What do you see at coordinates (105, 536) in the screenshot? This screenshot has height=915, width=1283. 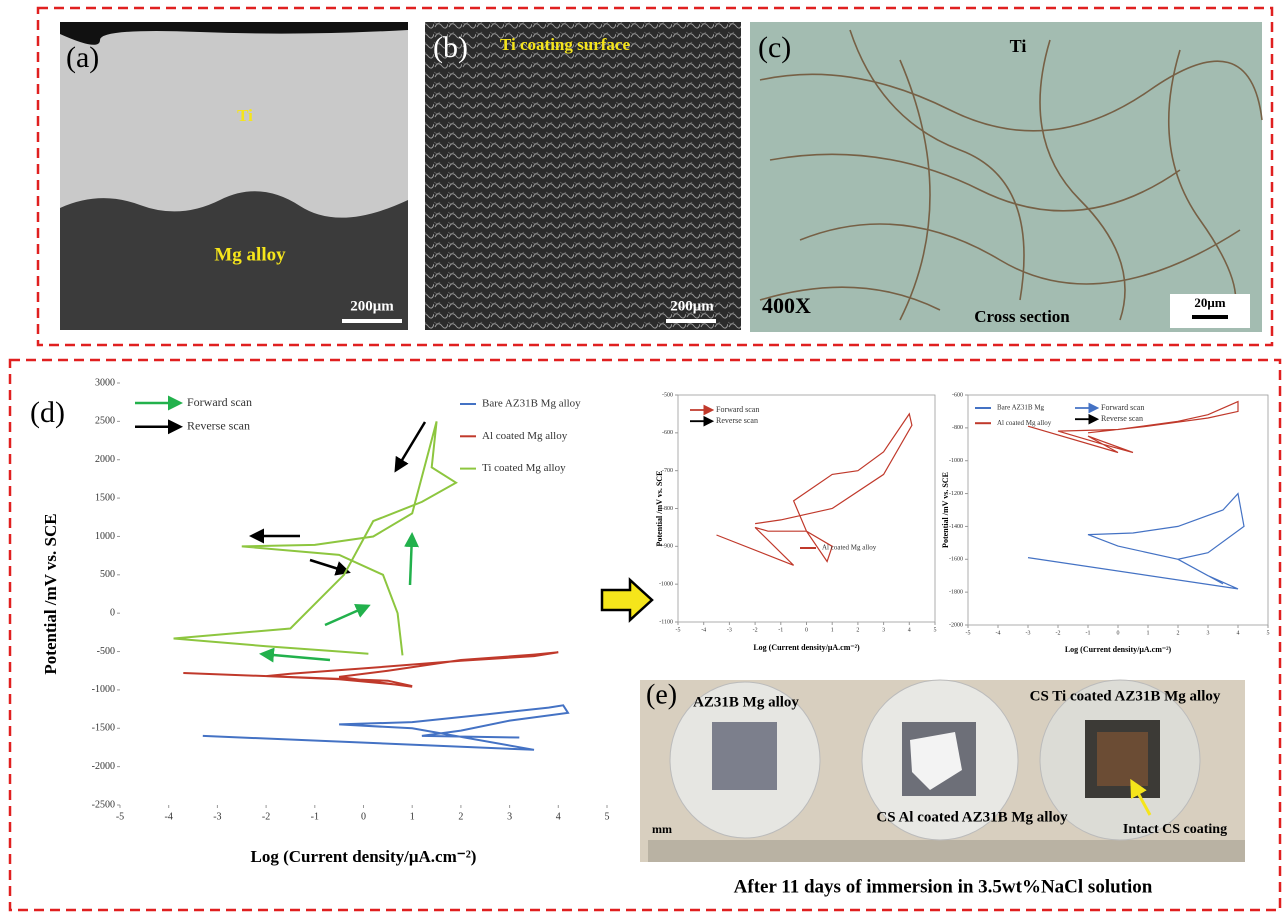 I see `y-tick-label: 1000` at bounding box center [105, 536].